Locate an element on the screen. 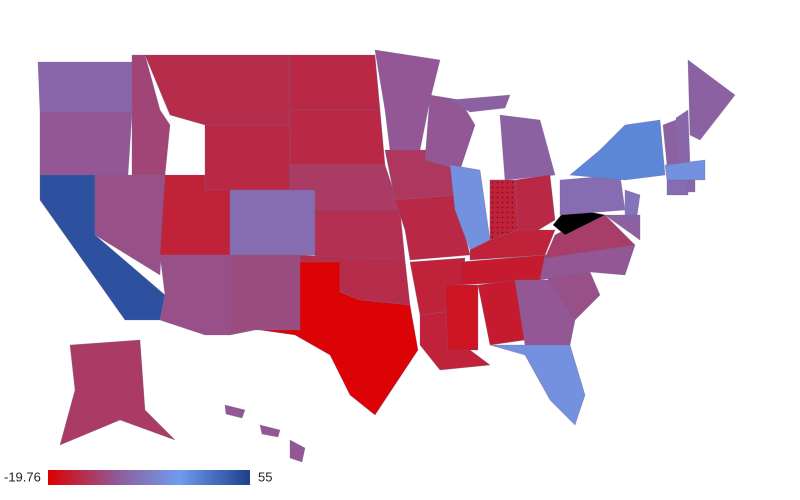  colorbar-min: -19.76 is located at coordinates (22, 476).